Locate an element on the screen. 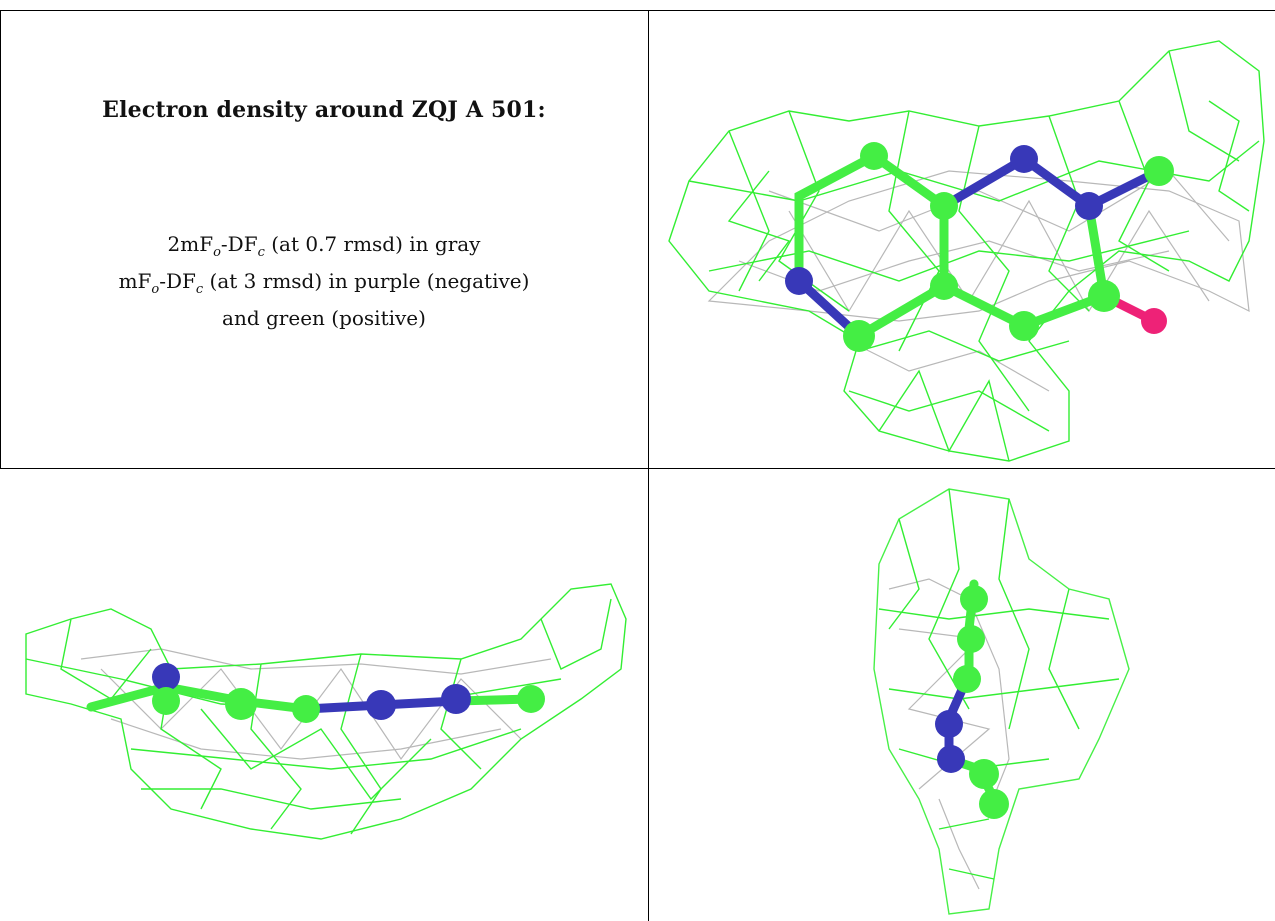 This screenshot has width=1275, height=921. density-image-bottom-right is located at coordinates (1001, 701).